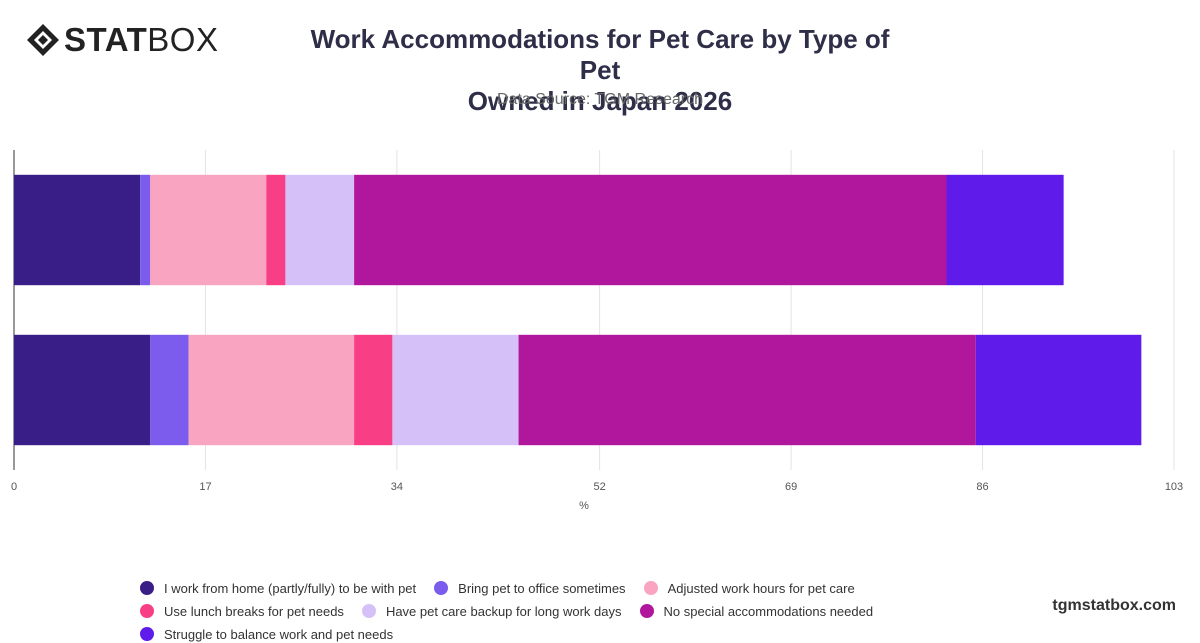 This screenshot has width=1200, height=643. Describe the element at coordinates (768, 611) in the screenshot. I see `legend-label: No special accommodations needed` at that location.